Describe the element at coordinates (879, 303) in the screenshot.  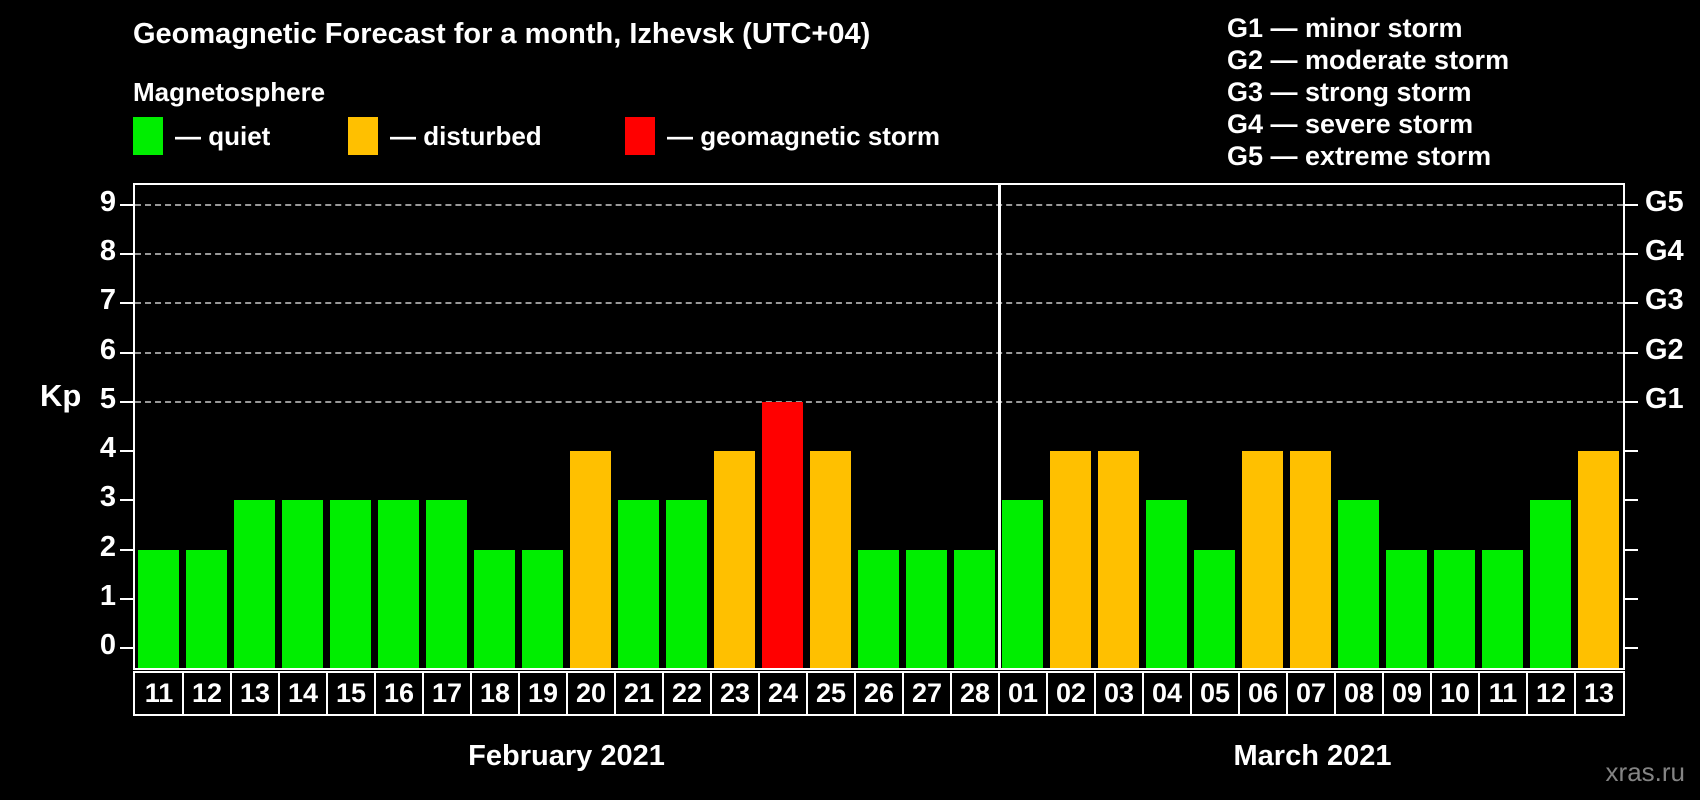
I see `gridline-kp7` at that location.